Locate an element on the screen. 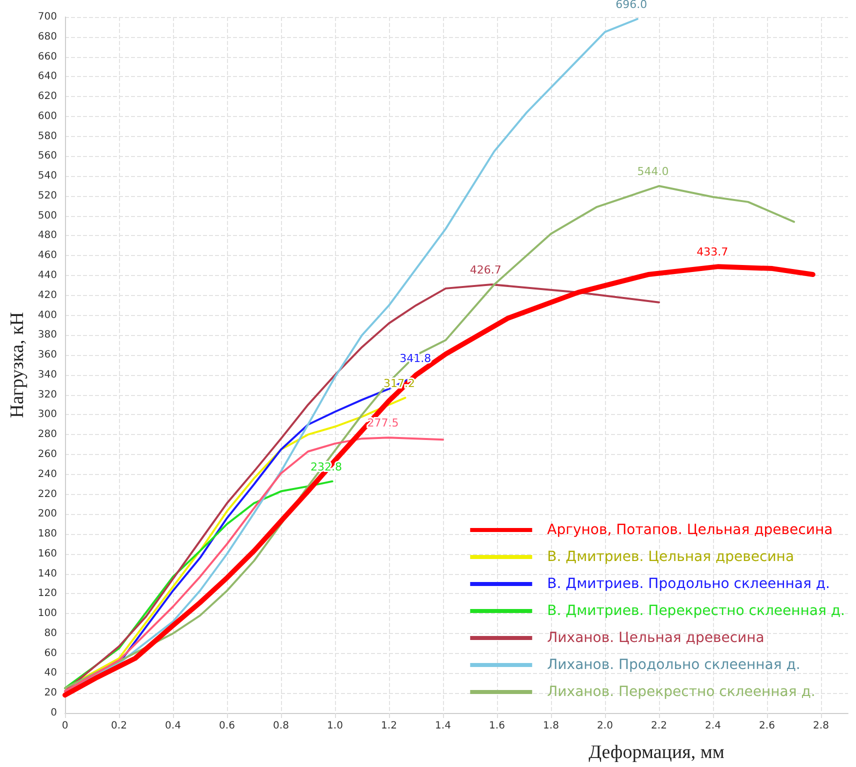  x-tick-label: 2.4 is located at coordinates (713, 726).